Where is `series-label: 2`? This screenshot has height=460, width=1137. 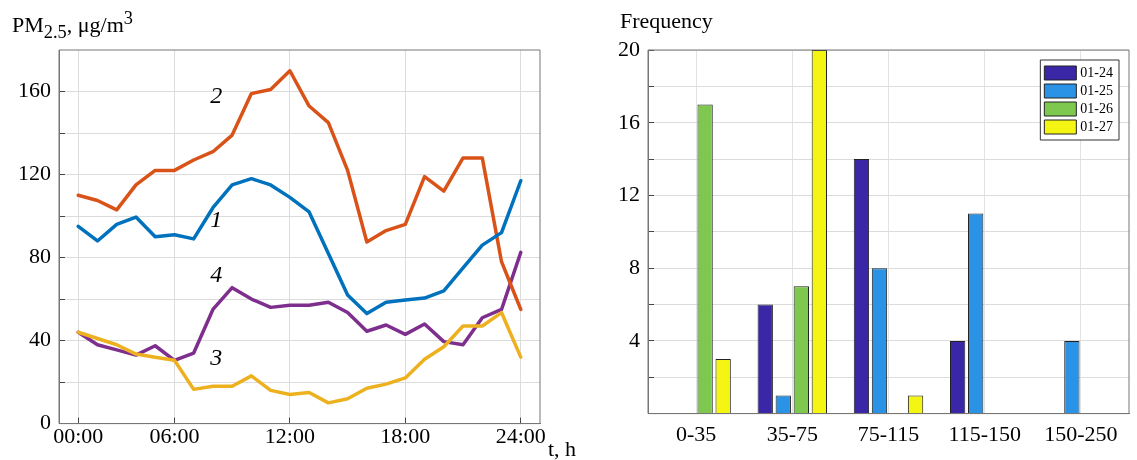 series-label: 2 is located at coordinates (216, 95).